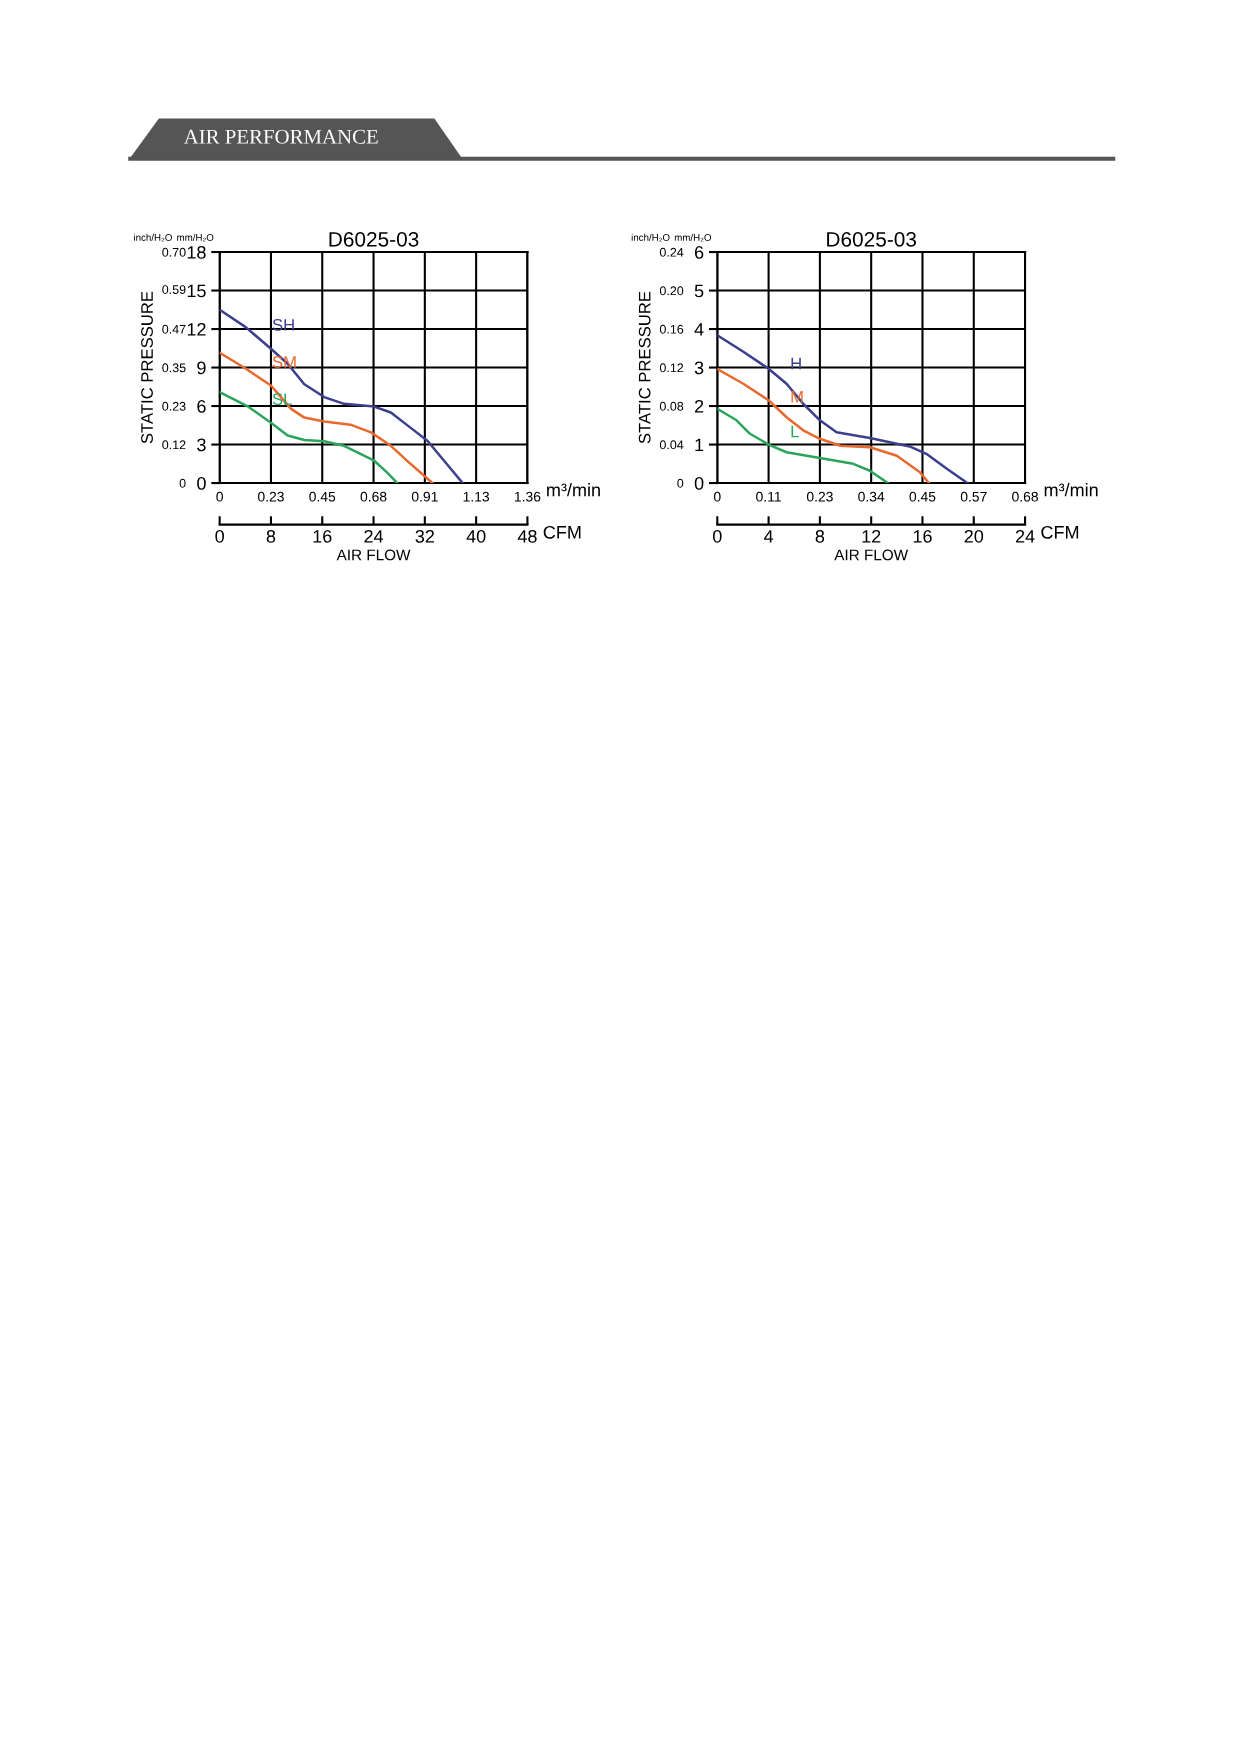 This screenshot has height=1754, width=1241. What do you see at coordinates (476, 536) in the screenshot?
I see `x-tick-label: 40` at bounding box center [476, 536].